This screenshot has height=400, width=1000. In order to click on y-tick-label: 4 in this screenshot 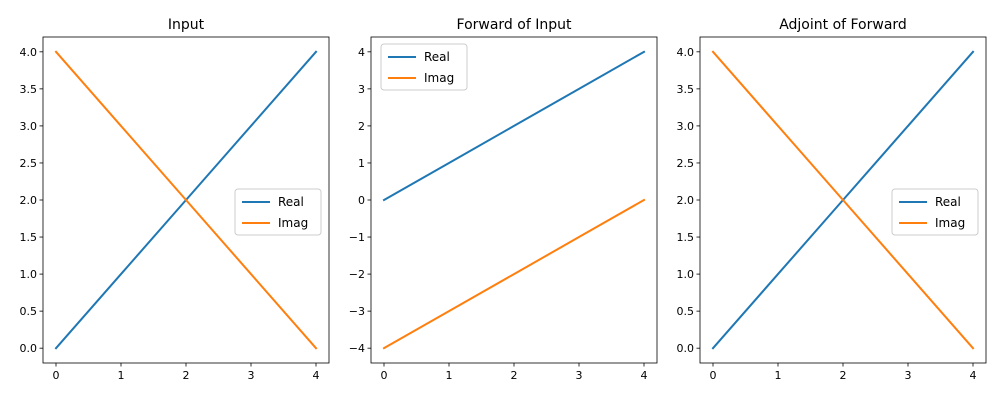, I will do `click(361, 52)`.